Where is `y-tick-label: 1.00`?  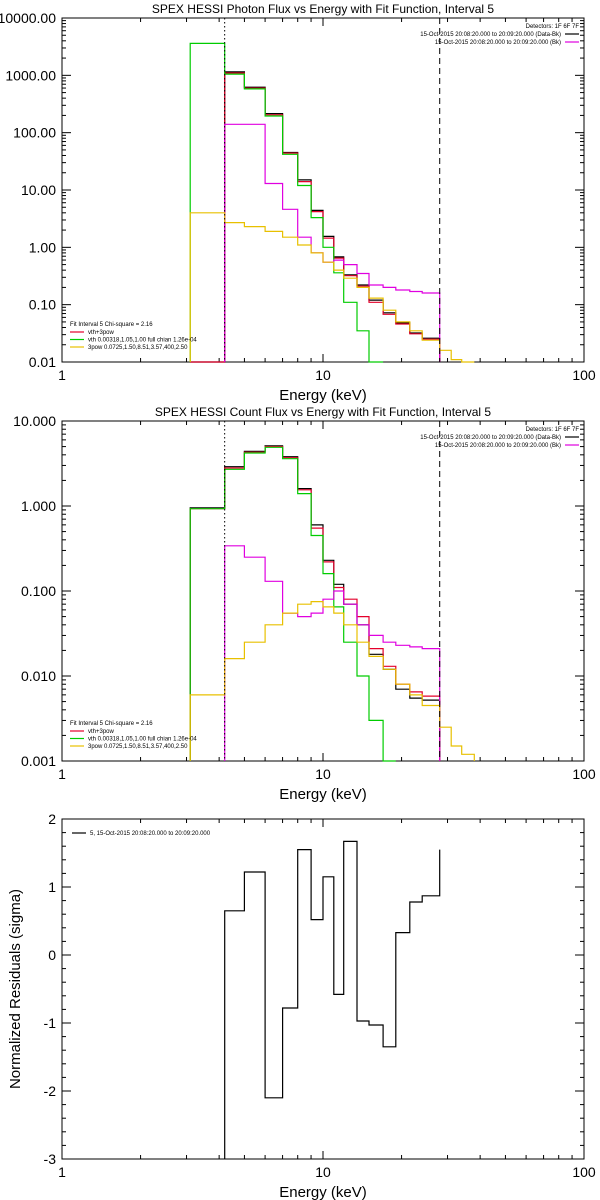 y-tick-label: 1.00 is located at coordinates (42, 247).